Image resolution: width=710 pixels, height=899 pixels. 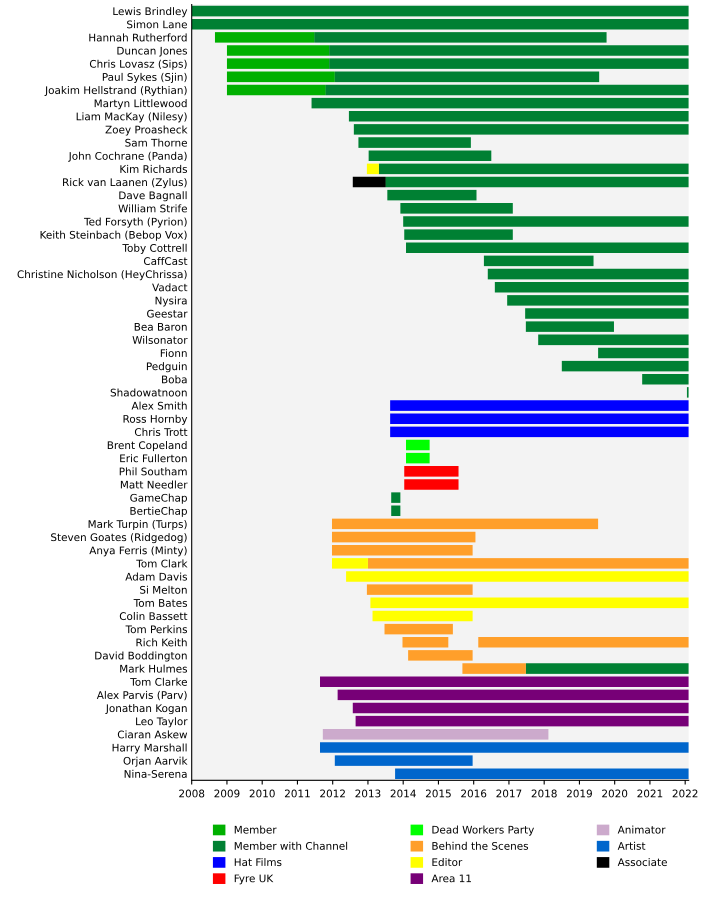 What do you see at coordinates (171, 301) in the screenshot?
I see `y-tick-label: Nysira` at bounding box center [171, 301].